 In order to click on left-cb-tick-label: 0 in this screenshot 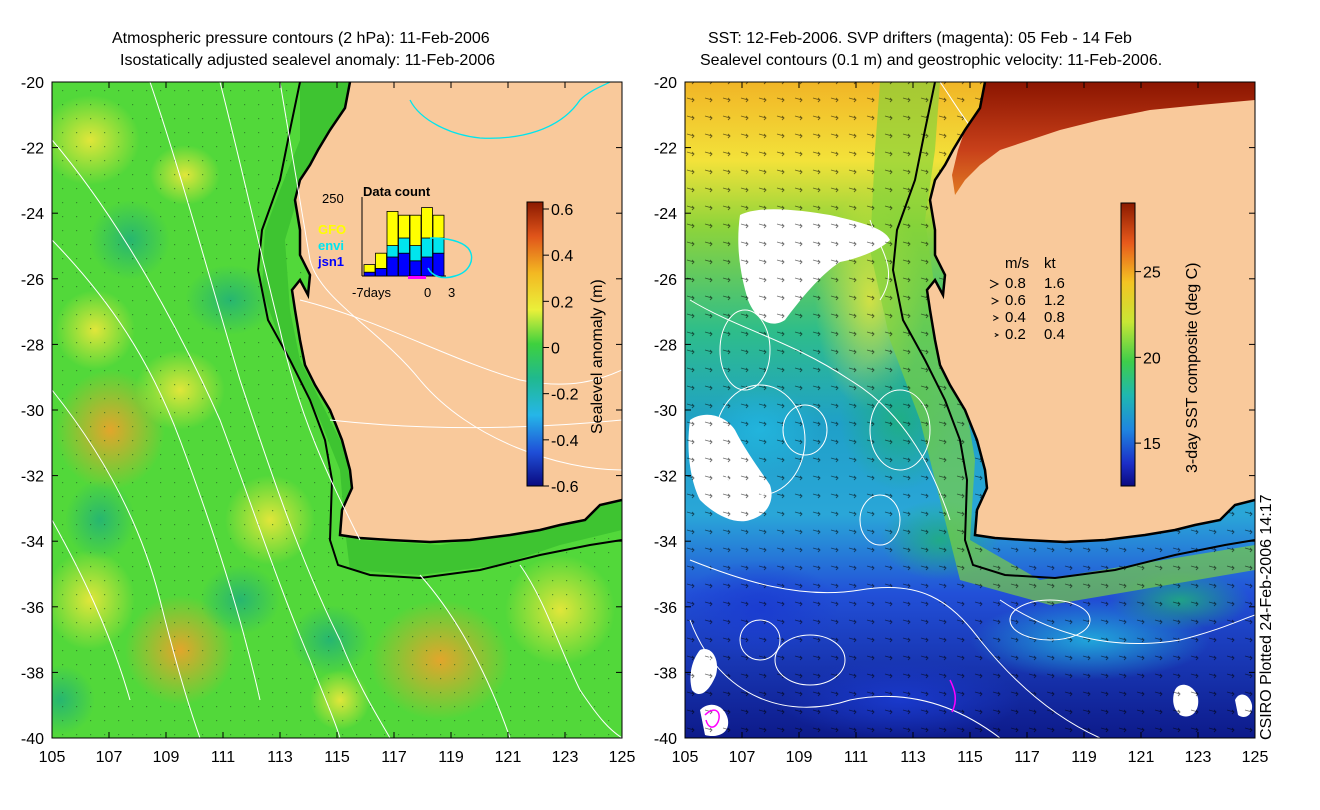, I will do `click(555, 349)`.